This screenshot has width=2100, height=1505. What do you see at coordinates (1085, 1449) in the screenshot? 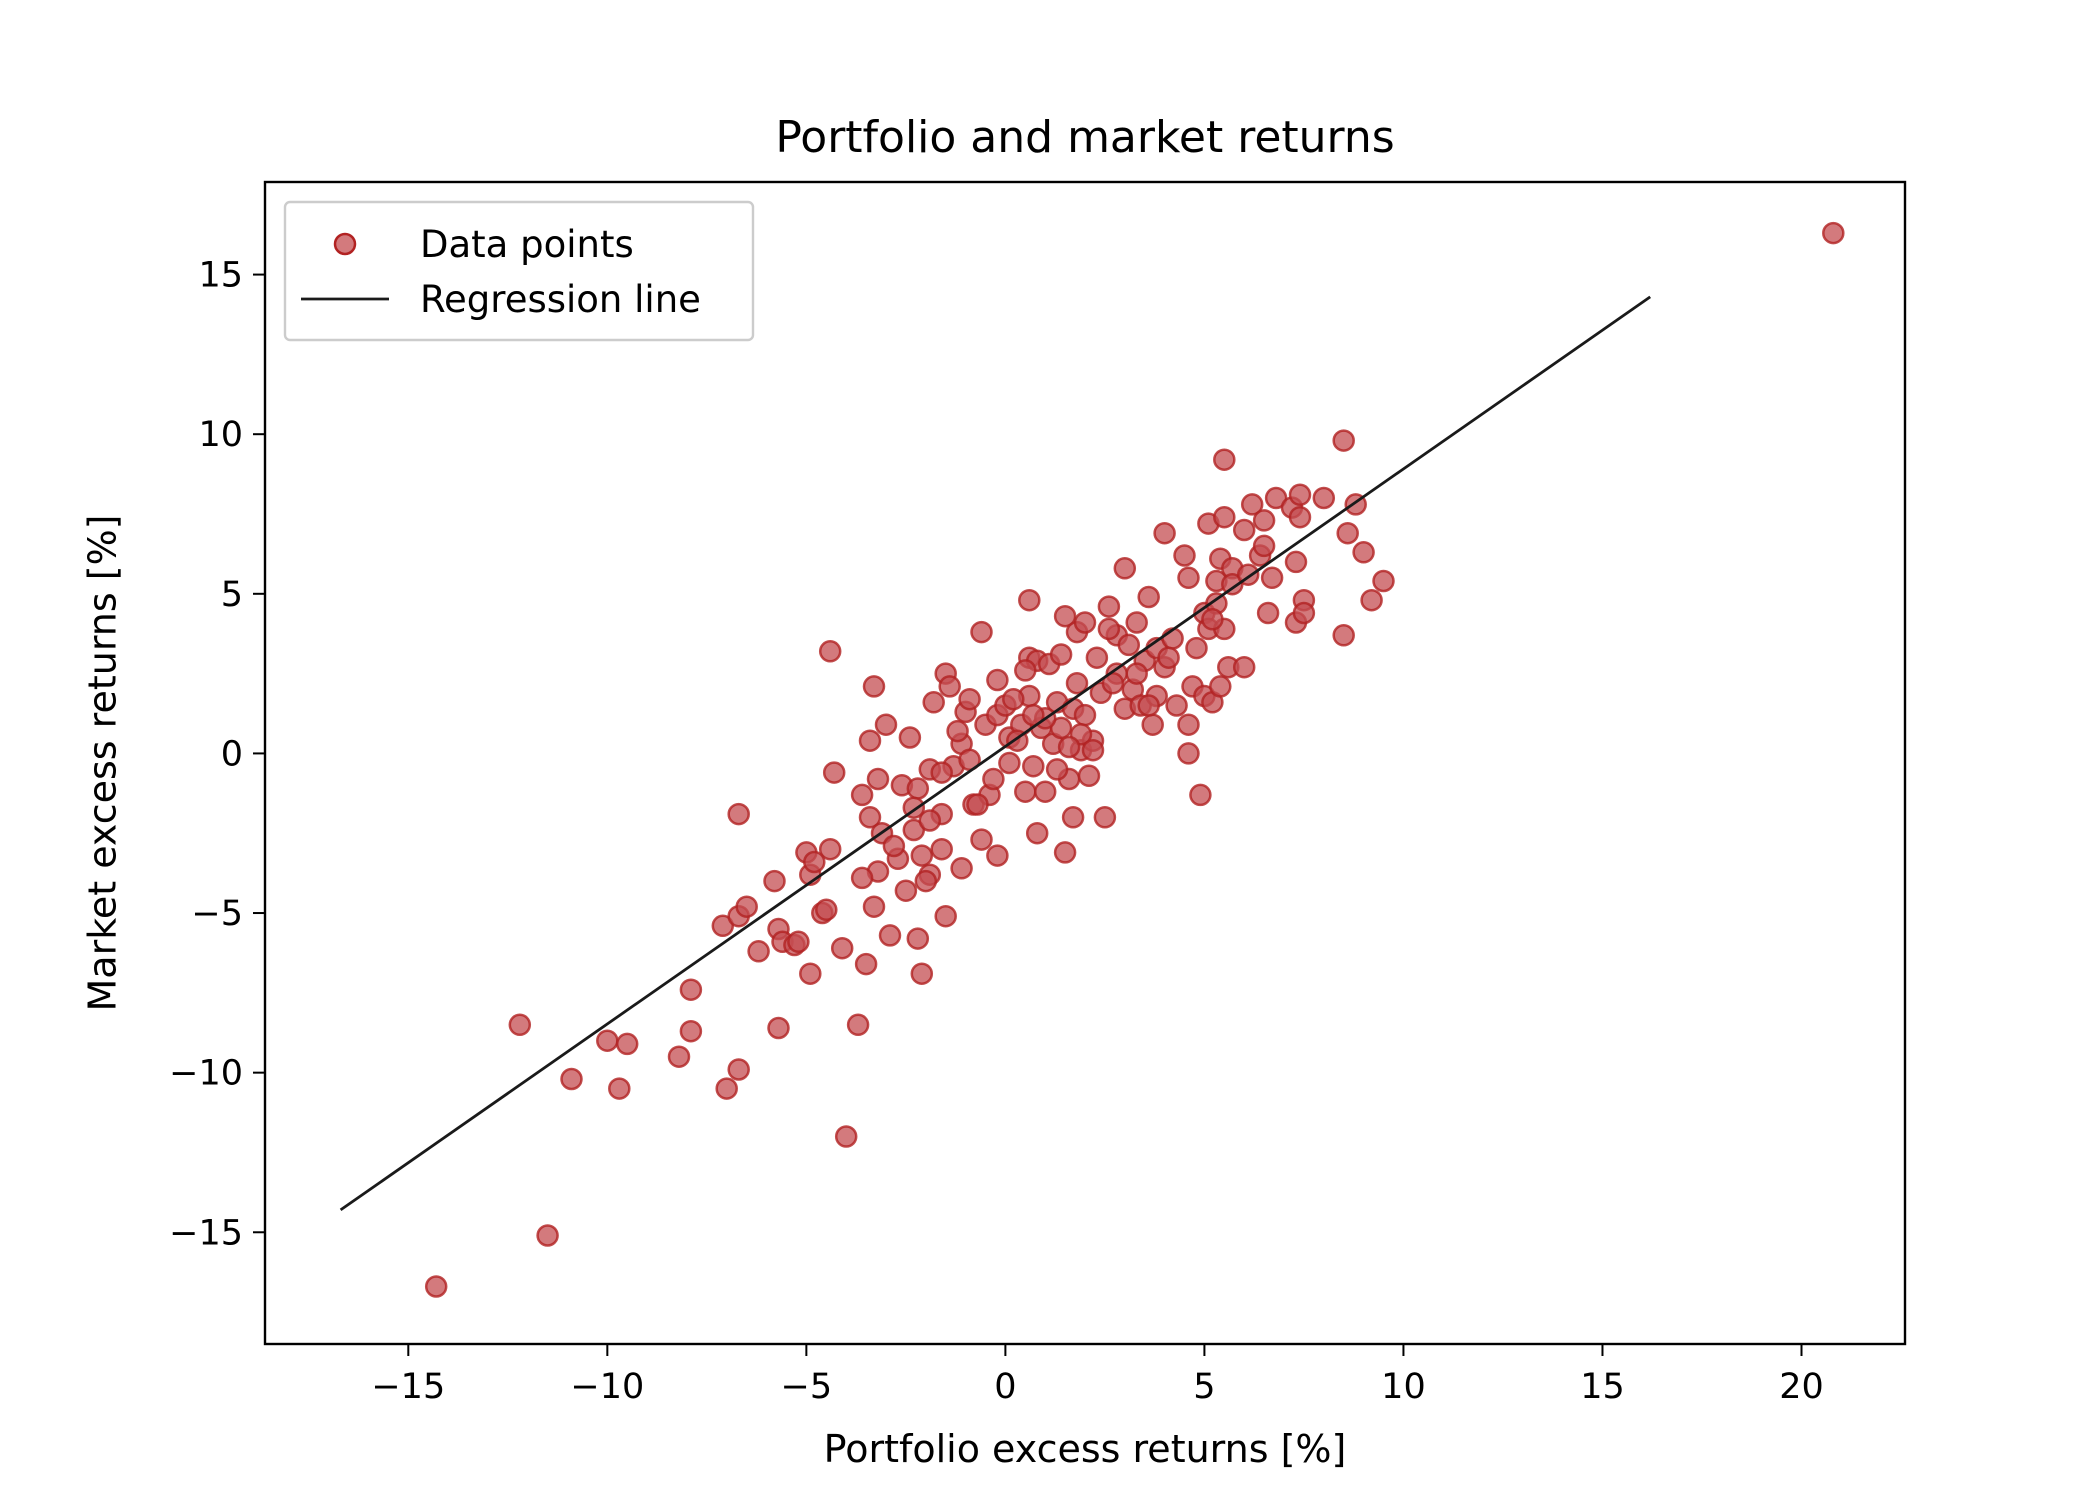
I see `x-axis-title: Portfolio excess returns [%]` at bounding box center [1085, 1449].